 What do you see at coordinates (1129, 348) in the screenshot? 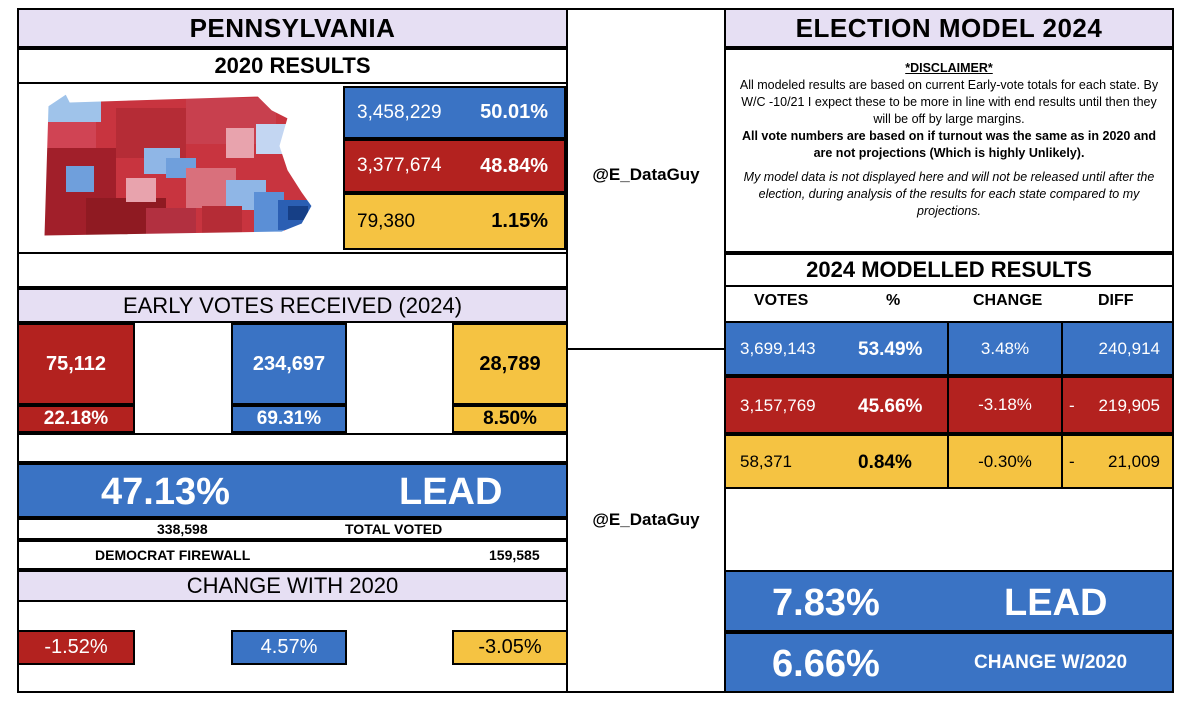
I see `modelled-dem-diff: 240,914` at bounding box center [1129, 348].